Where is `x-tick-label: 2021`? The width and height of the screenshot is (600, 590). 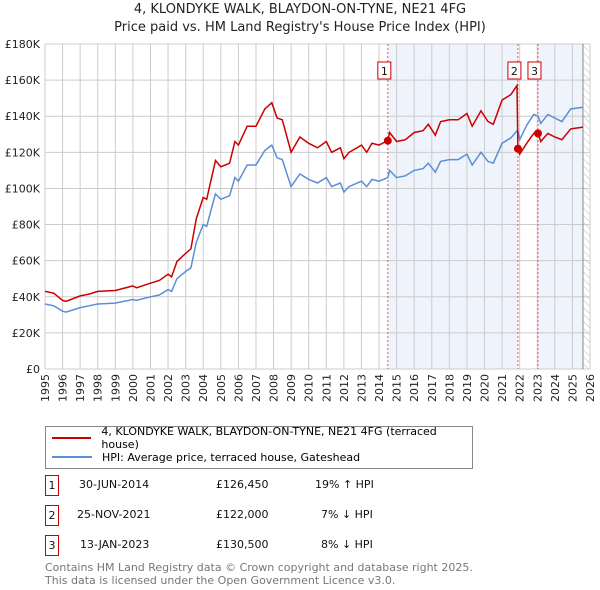
x-tick-label: 2021 is located at coordinates (502, 388).